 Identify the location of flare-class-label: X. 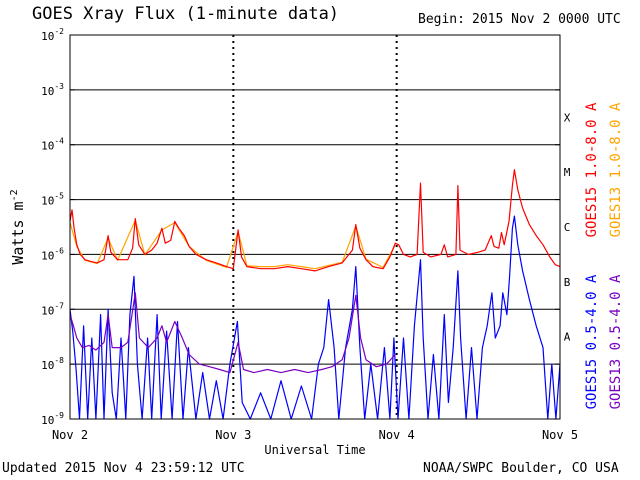
(567, 117).